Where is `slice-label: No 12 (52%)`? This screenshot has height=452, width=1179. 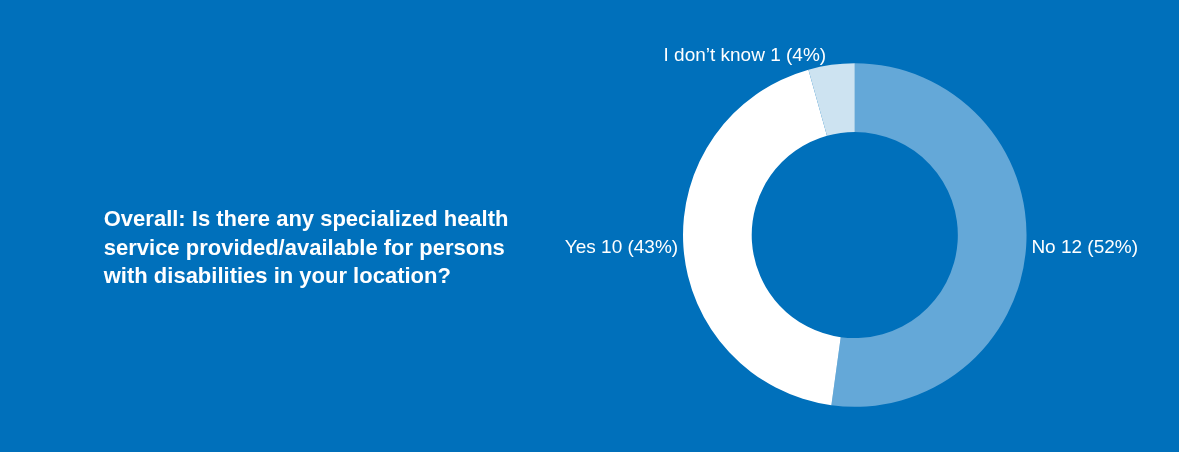
slice-label: No 12 (52%) is located at coordinates (1085, 247).